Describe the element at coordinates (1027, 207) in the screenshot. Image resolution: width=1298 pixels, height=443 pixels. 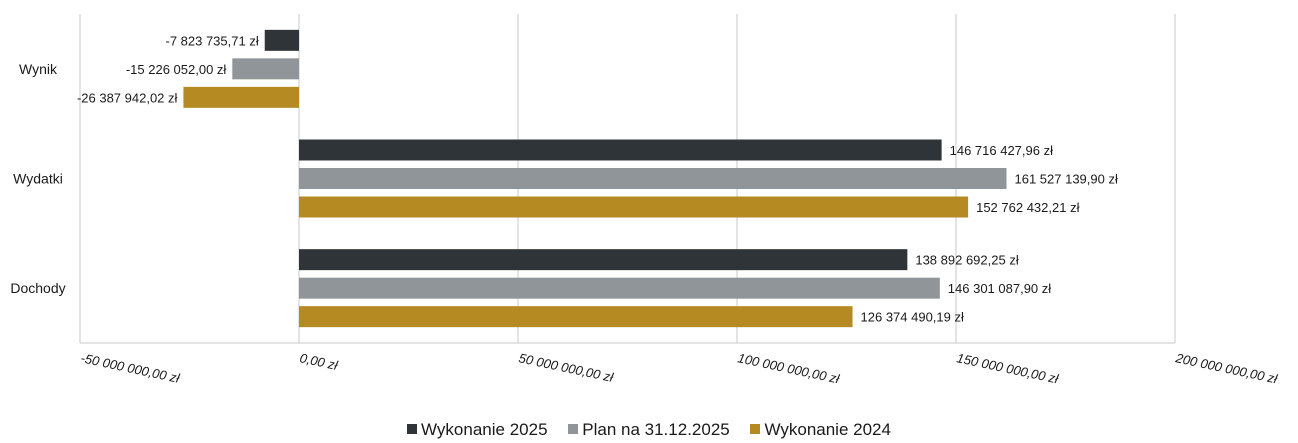
I see `data-label-wydatki-wykonanie-2024: 152 762 432,21 zł` at that location.